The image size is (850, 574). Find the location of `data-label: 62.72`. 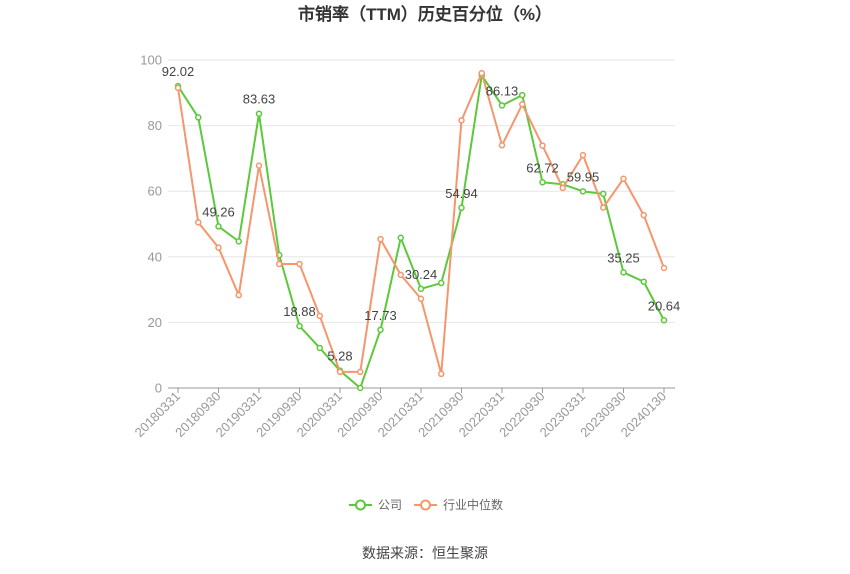

data-label: 62.72 is located at coordinates (542, 167).